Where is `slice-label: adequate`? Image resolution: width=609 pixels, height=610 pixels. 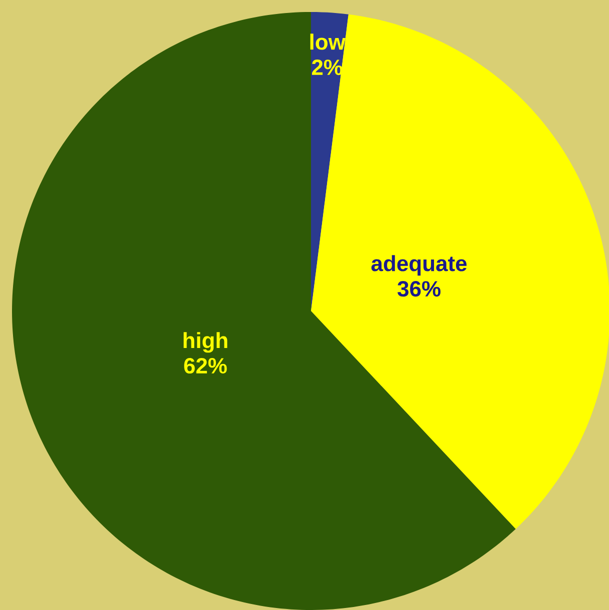 slice-label: adequate is located at coordinates (419, 265).